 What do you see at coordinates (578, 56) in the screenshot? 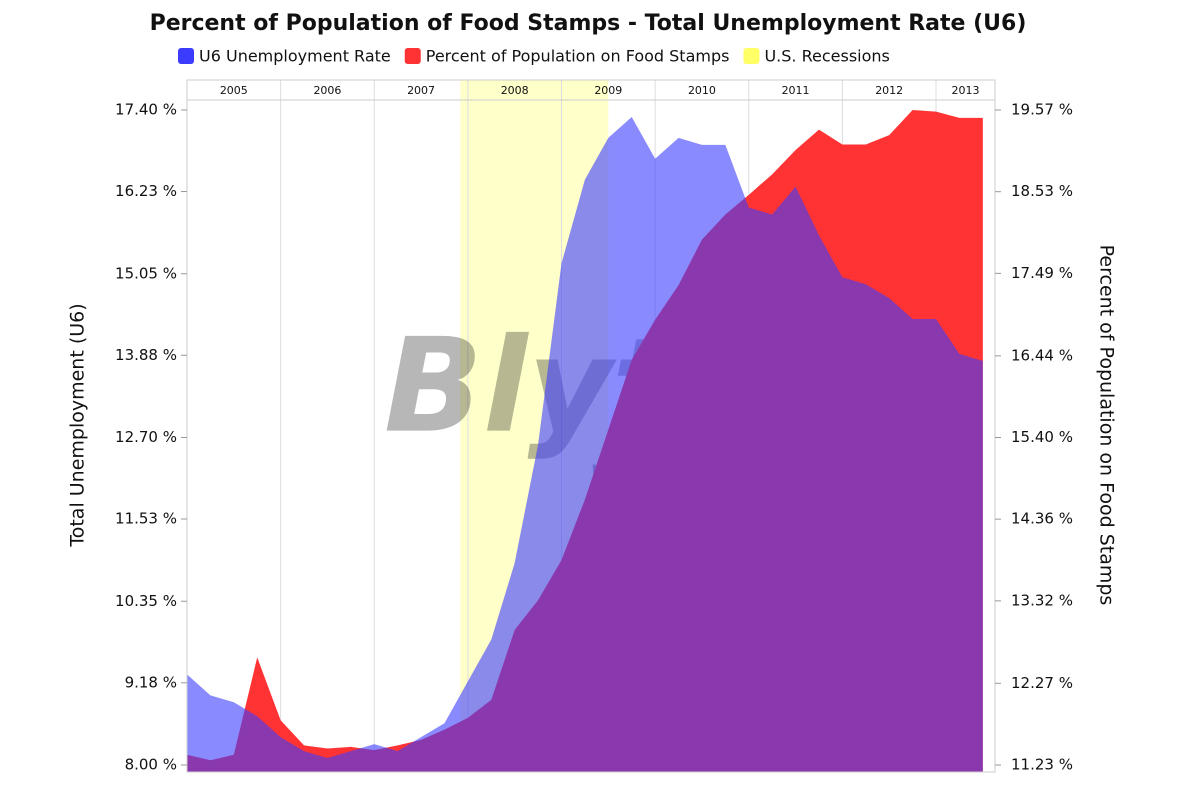
I see `legend-label: Percent of Population on Food Stamps` at bounding box center [578, 56].